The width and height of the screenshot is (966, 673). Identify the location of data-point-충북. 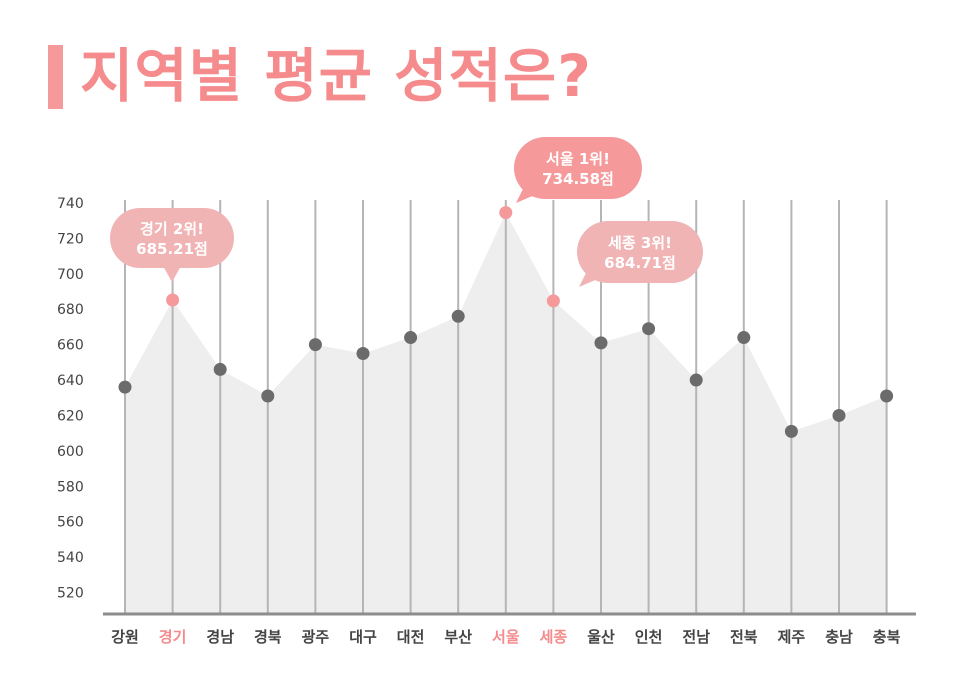
(887, 396).